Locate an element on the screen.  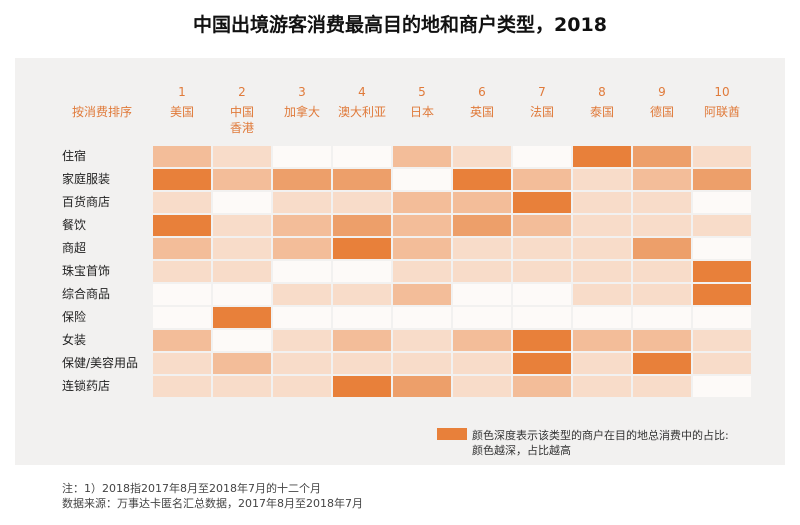
rank-number: 6 is located at coordinates (482, 92).